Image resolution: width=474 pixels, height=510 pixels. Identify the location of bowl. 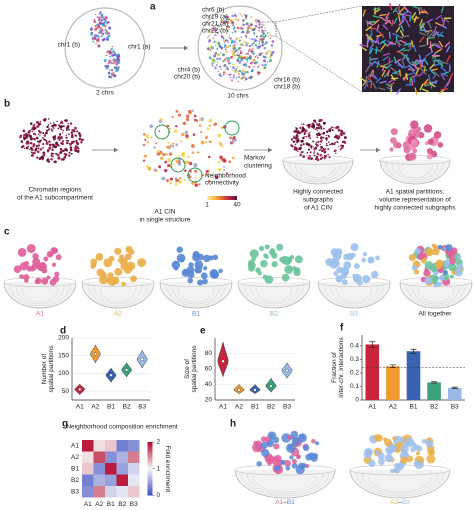
(400, 484).